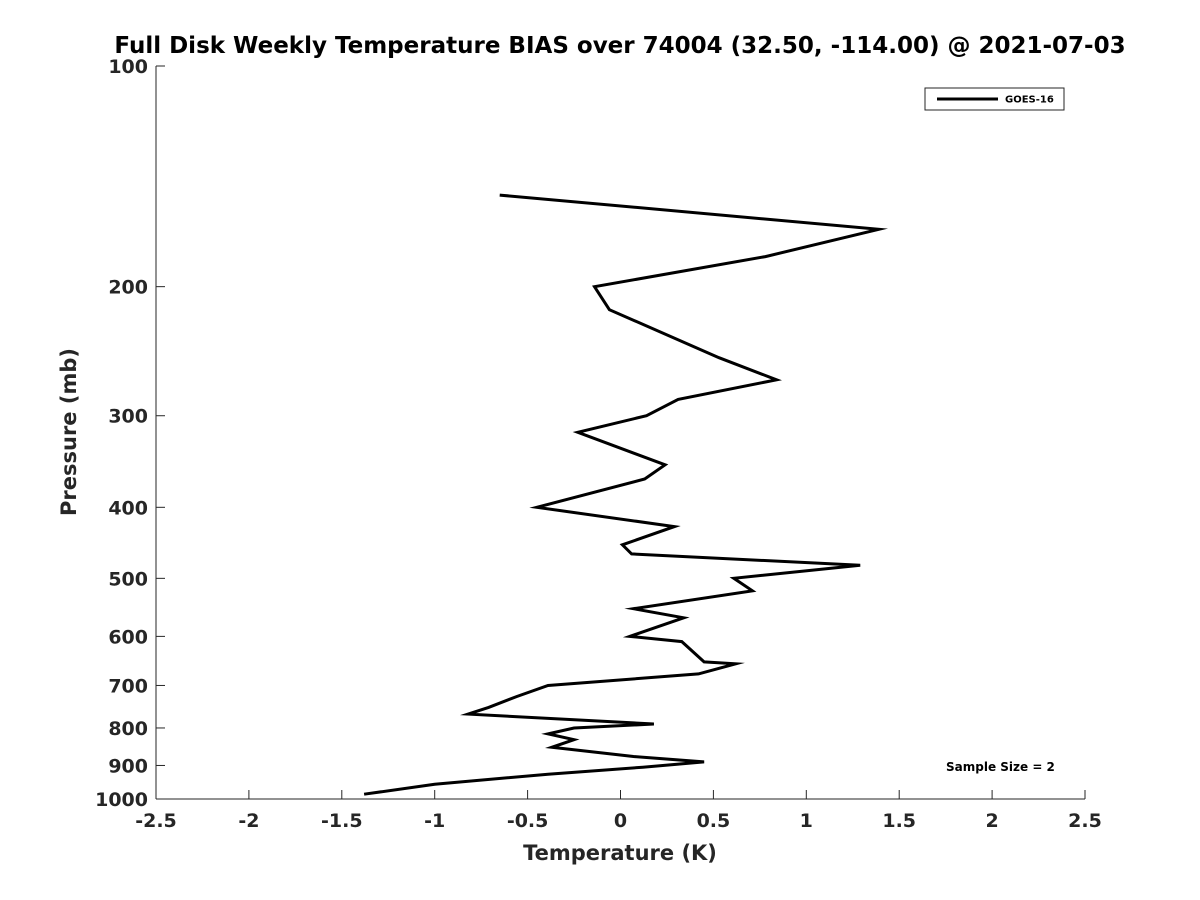 The width and height of the screenshot is (1200, 900). I want to click on x-tick-label: 0.5, so click(714, 821).